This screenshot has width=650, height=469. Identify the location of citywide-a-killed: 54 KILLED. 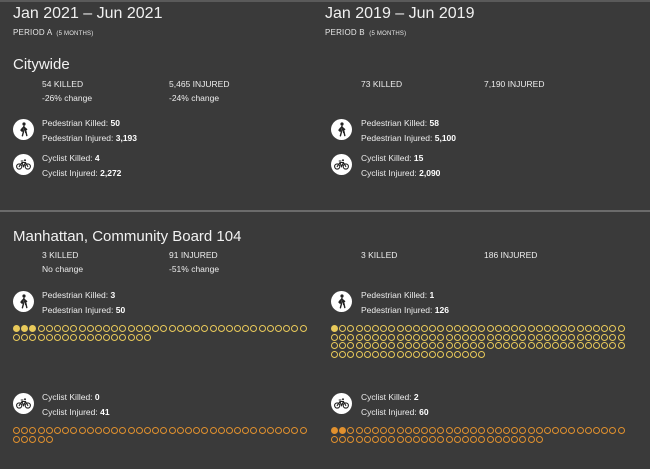
(63, 84).